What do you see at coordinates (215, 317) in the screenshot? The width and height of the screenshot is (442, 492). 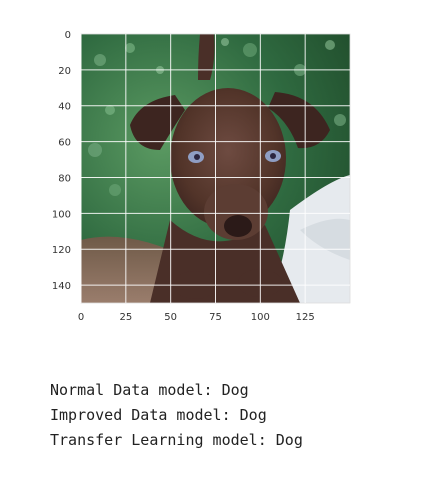 I see `x-tick-label: 75` at bounding box center [215, 317].